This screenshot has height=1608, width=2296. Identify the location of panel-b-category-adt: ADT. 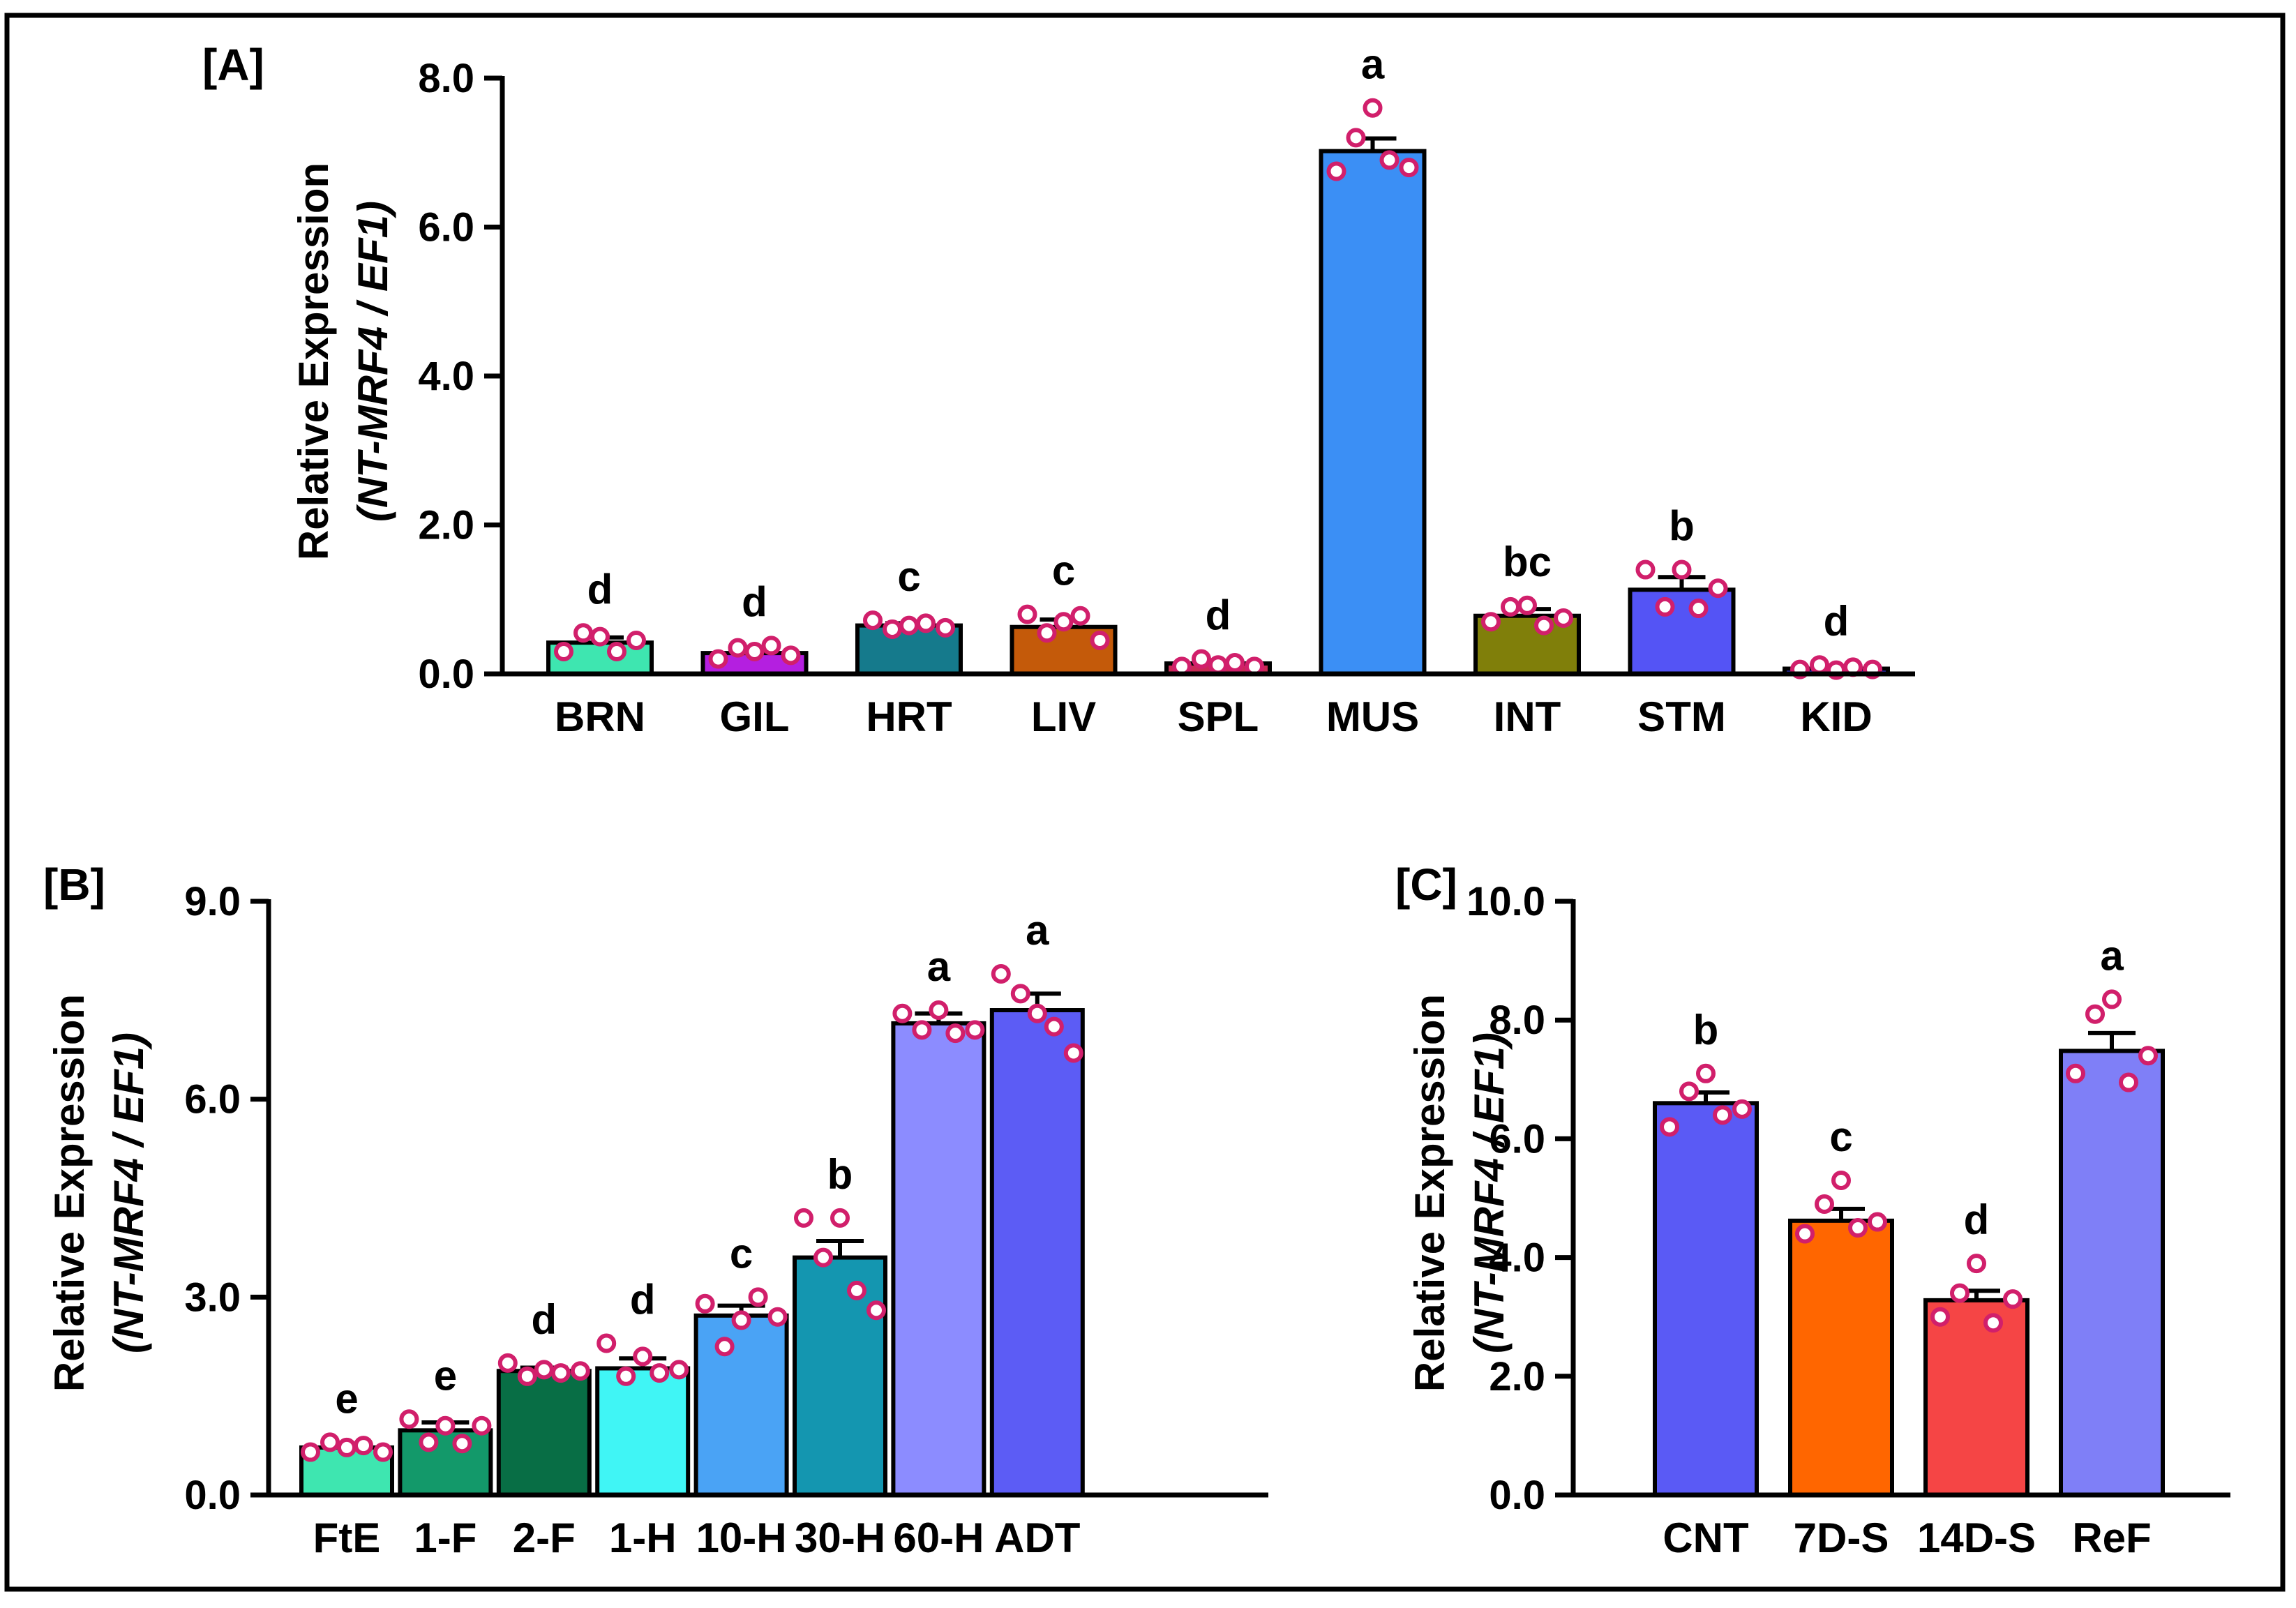
(1037, 1538).